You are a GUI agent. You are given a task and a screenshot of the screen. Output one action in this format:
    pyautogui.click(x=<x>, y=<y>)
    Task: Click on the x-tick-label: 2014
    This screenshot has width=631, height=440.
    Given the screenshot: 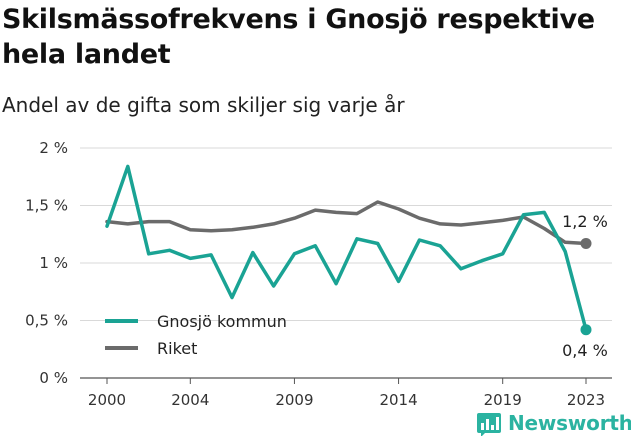 What is the action you would take?
    pyautogui.click(x=398, y=400)
    